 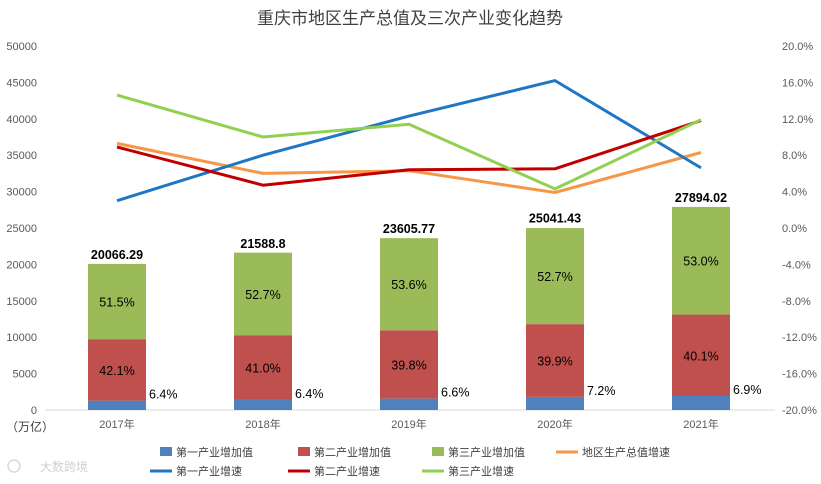 What do you see at coordinates (21, 120) in the screenshot?
I see `y-left-tick-label: 40000` at bounding box center [21, 120].